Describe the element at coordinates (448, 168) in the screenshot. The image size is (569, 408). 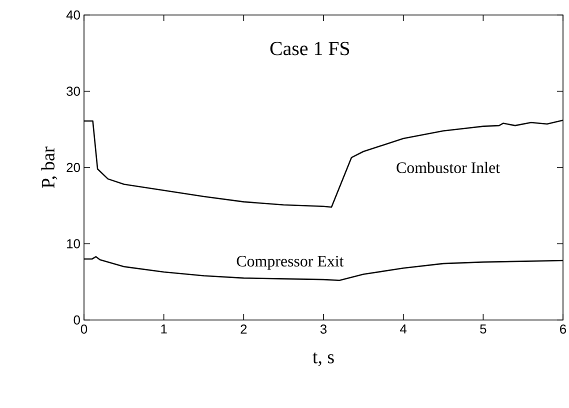
I see `series-label: Combustor Inlet` at that location.